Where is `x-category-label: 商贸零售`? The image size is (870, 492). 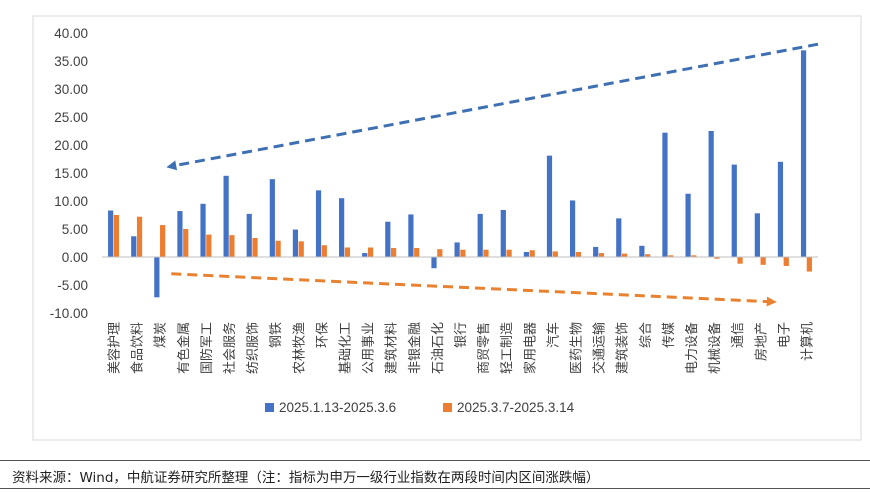
x-category-label: 商贸零售 is located at coordinates (484, 348).